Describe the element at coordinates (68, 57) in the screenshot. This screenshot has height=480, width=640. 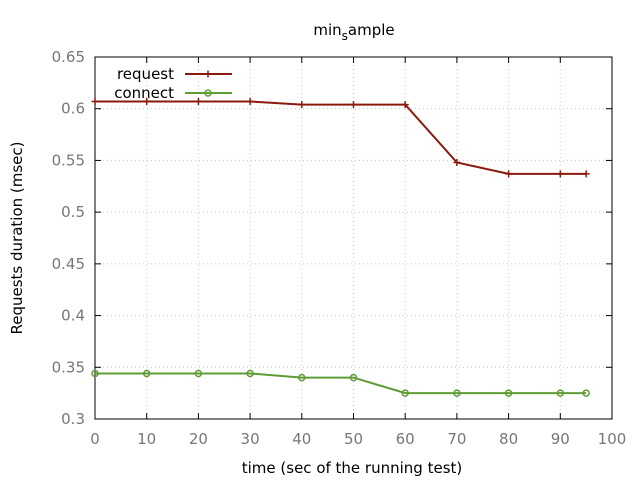
I see `y-tick-label: 0.65` at that location.